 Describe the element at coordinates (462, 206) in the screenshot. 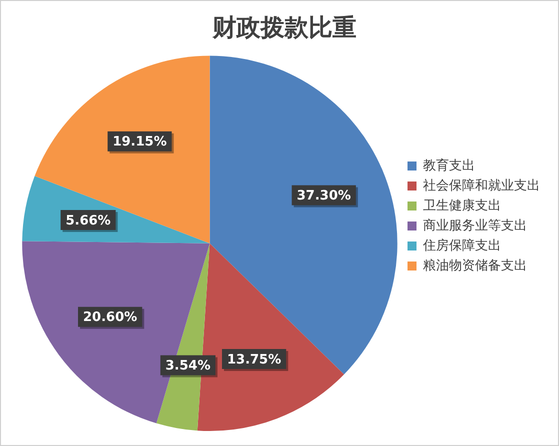

I see `legend-label: 卫生健康支出` at that location.